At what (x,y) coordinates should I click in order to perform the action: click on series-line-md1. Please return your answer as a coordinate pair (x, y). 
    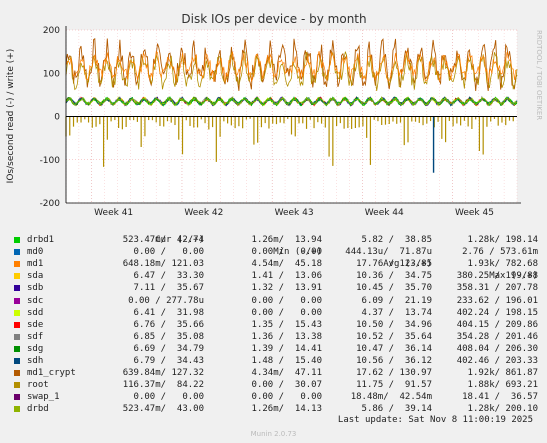
    Looking at the image, I should click on (291, 66).